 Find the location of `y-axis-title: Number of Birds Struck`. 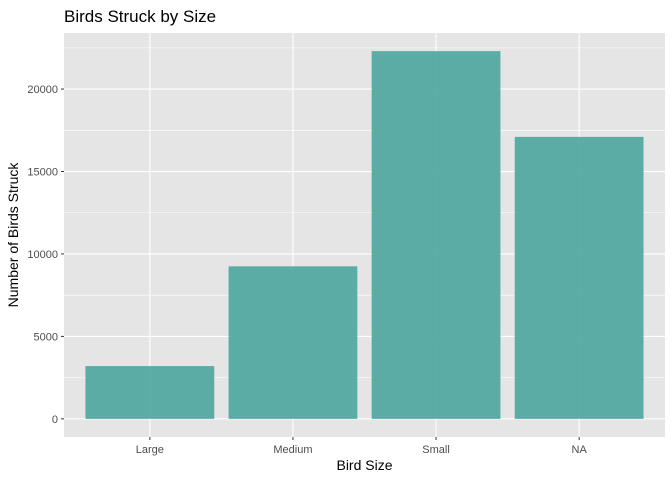

y-axis-title: Number of Birds Struck is located at coordinates (13, 235).